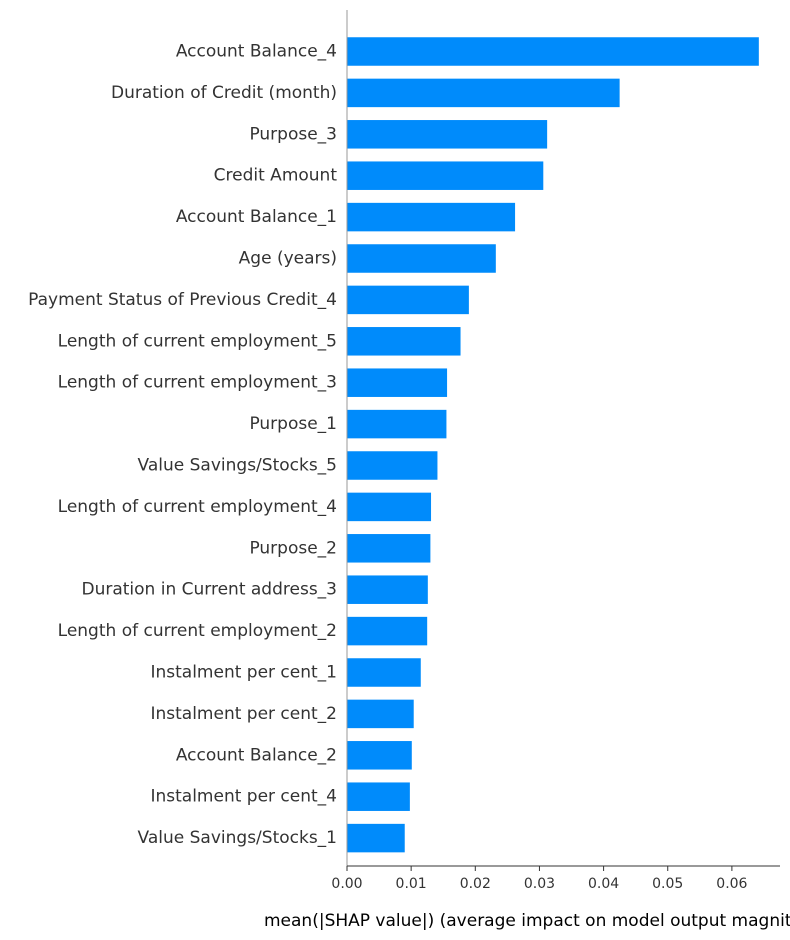 This screenshot has height=940, width=790. Describe the element at coordinates (475, 884) in the screenshot. I see `x-tick-label: 0.02` at that location.